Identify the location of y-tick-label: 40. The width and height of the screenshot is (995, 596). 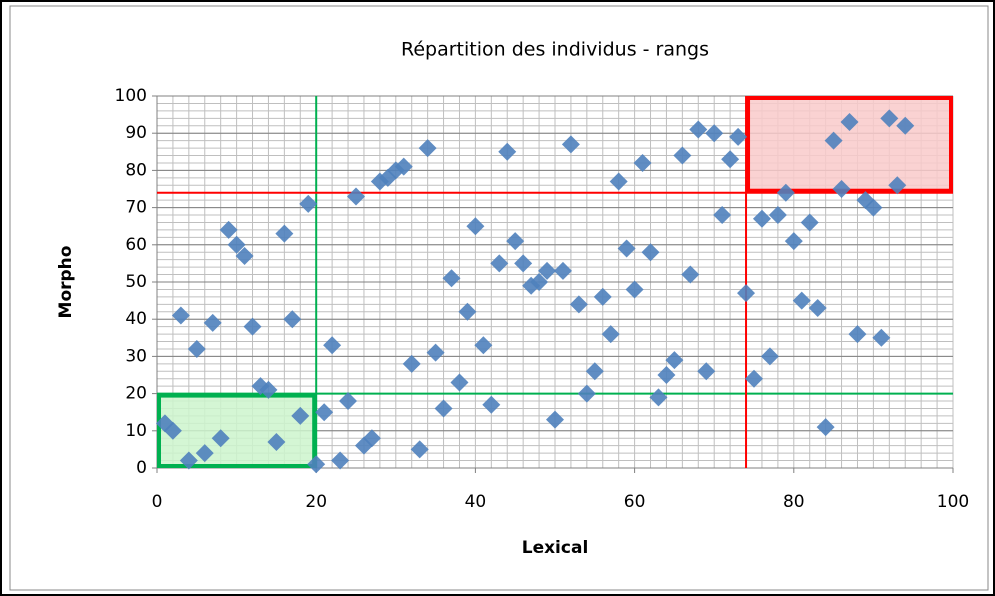
(136, 319).